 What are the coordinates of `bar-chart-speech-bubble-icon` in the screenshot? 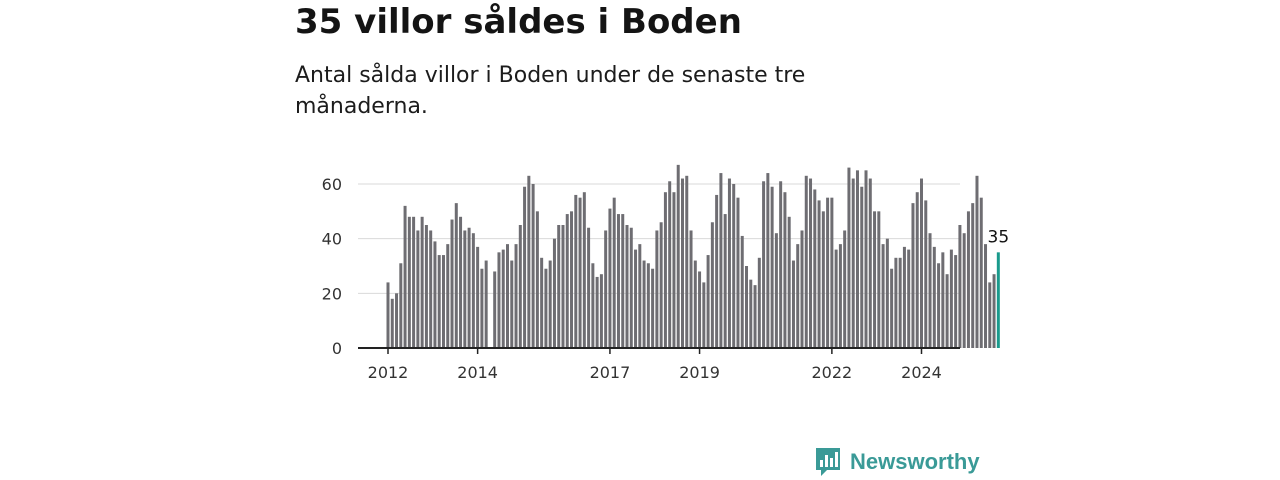 It's located at (828, 462).